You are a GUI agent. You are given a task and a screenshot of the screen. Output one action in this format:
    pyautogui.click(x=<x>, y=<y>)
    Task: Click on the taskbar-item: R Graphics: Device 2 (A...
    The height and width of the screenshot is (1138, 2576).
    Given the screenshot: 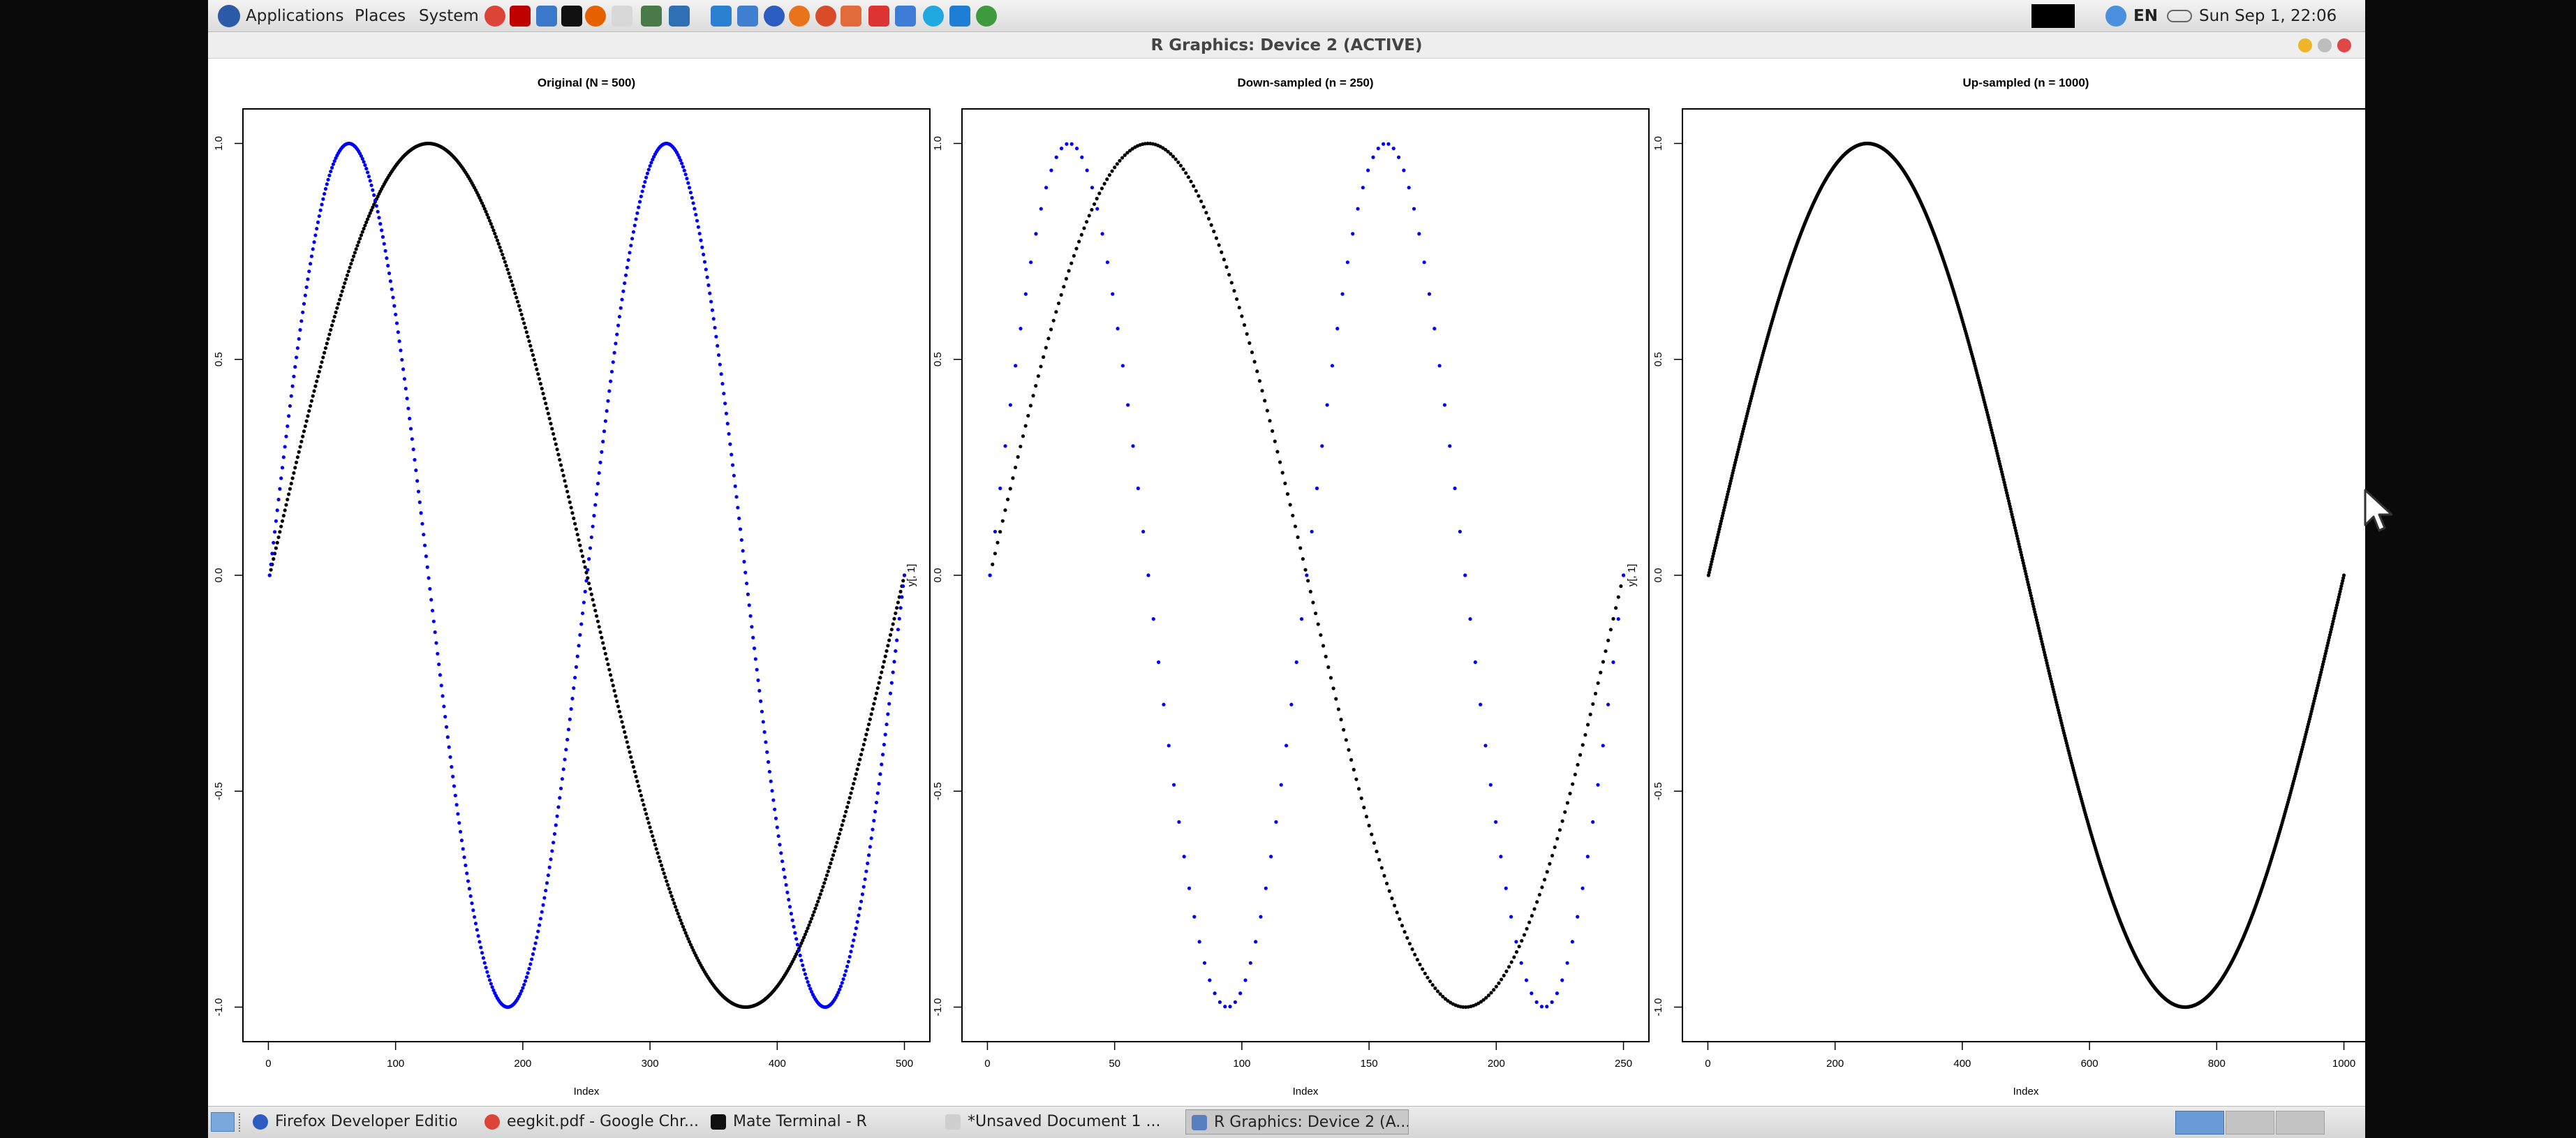 What is the action you would take?
    pyautogui.click(x=1297, y=1122)
    